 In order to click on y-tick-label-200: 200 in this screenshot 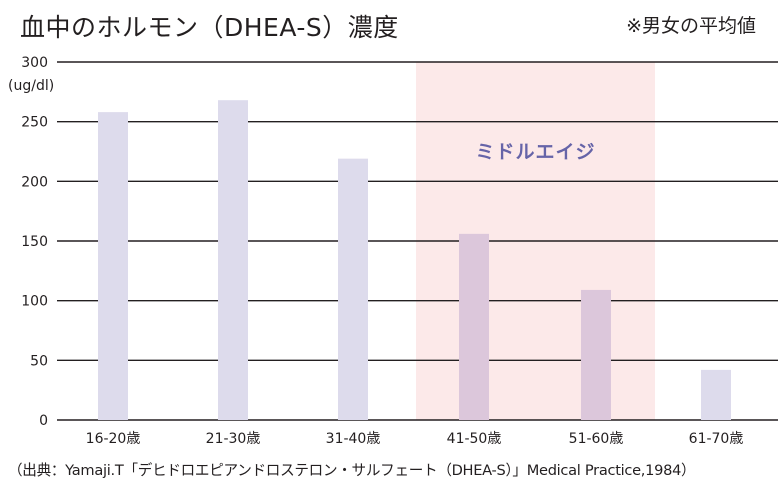, I will do `click(34, 182)`.